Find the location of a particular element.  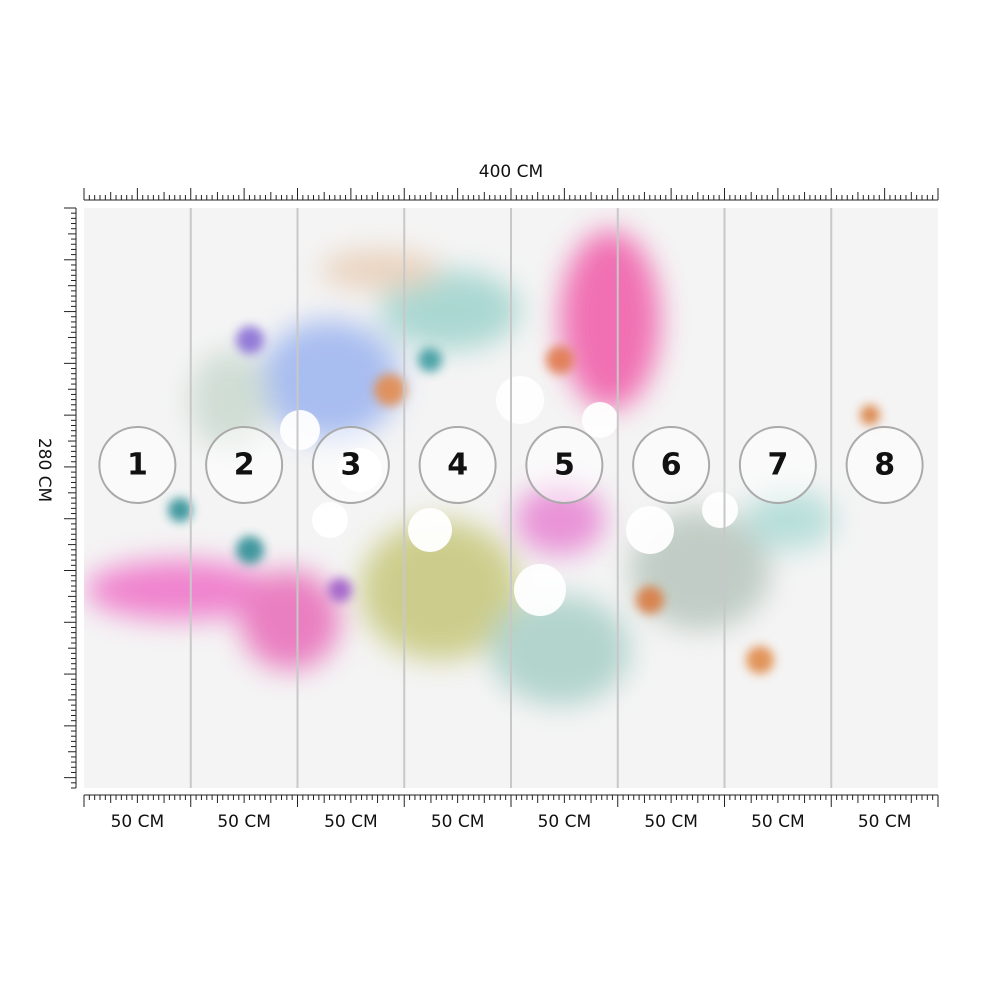

panel-number: 5 is located at coordinates (564, 465).